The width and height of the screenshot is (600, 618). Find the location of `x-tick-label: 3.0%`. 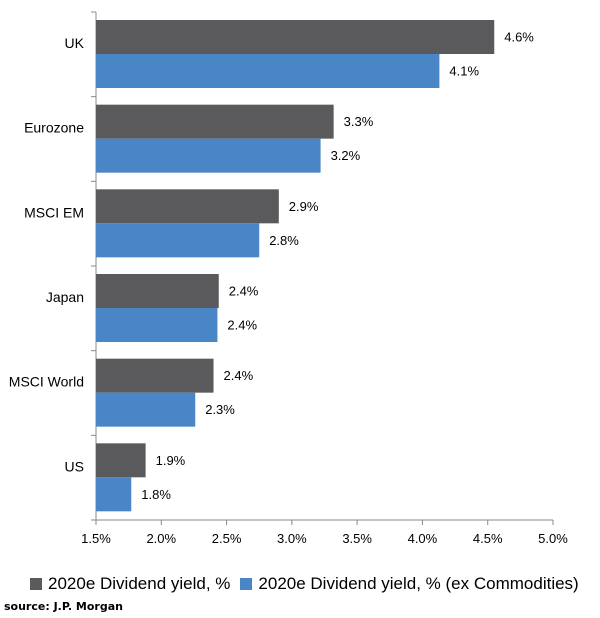

x-tick-label: 3.0% is located at coordinates (292, 538).